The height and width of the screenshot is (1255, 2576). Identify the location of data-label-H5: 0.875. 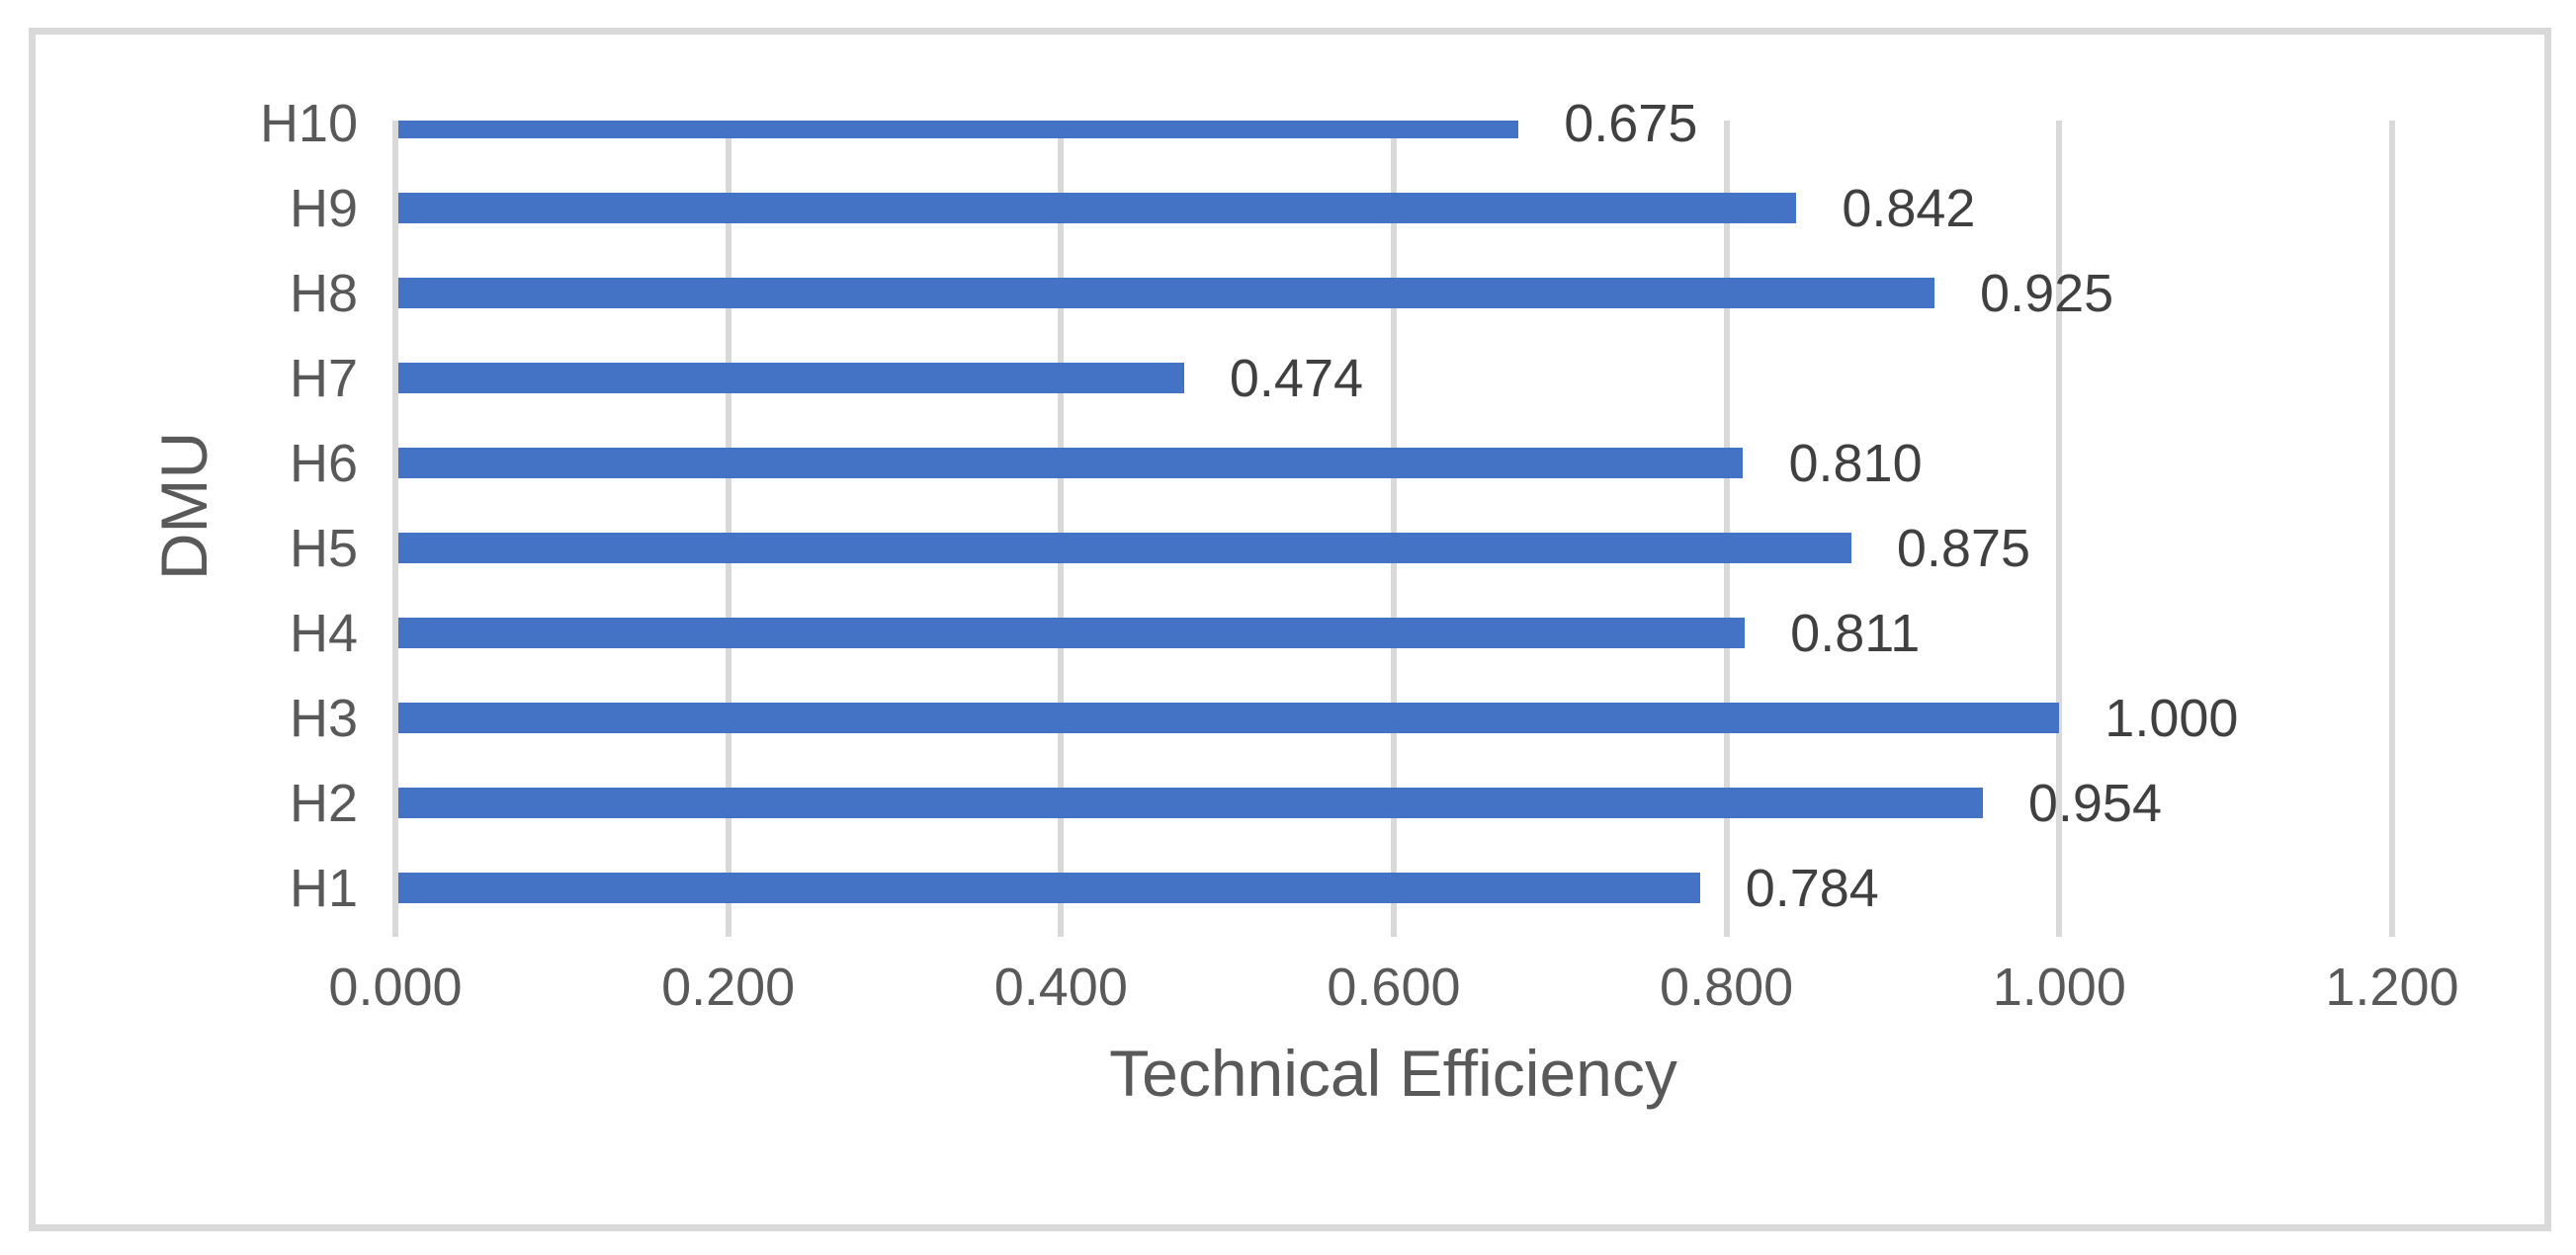
(1963, 548).